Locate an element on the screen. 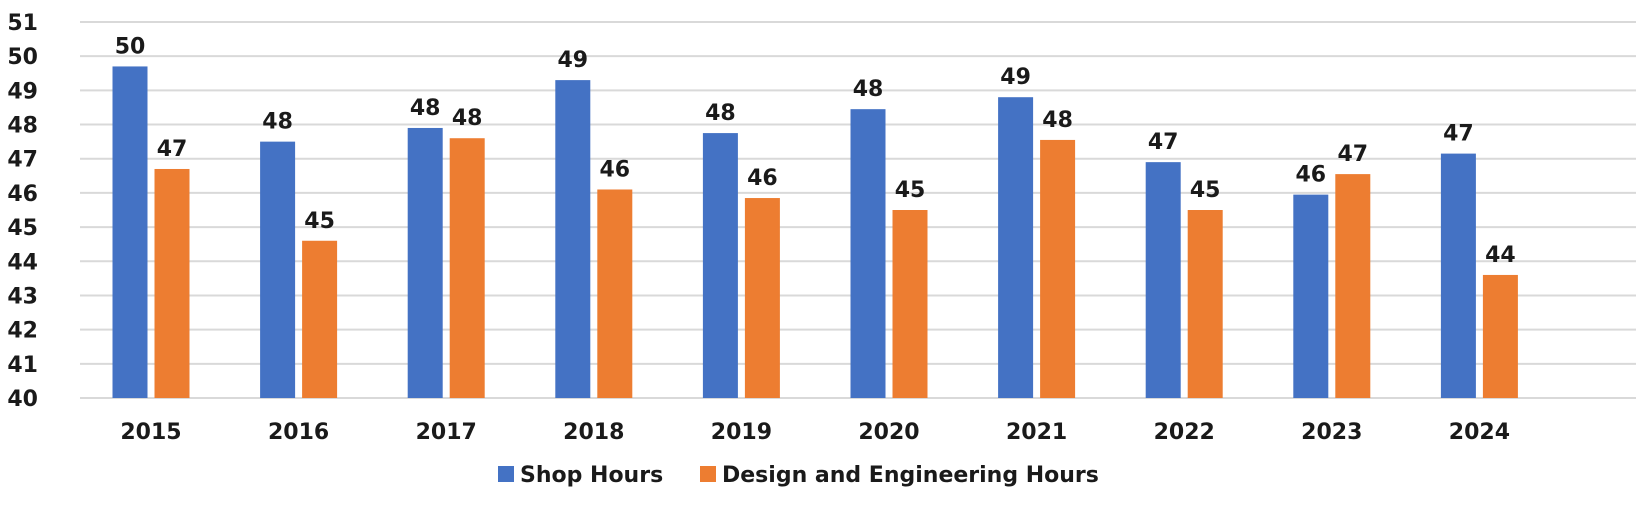 The height and width of the screenshot is (531, 1646). x-tick-label: 2022 is located at coordinates (1184, 432).